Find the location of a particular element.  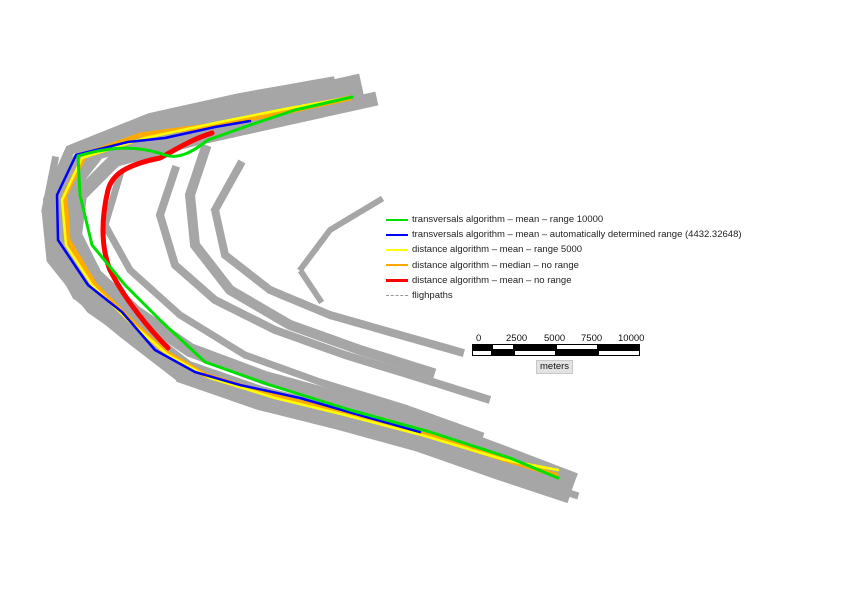

scale-tick-label: 10000 is located at coordinates (631, 338).